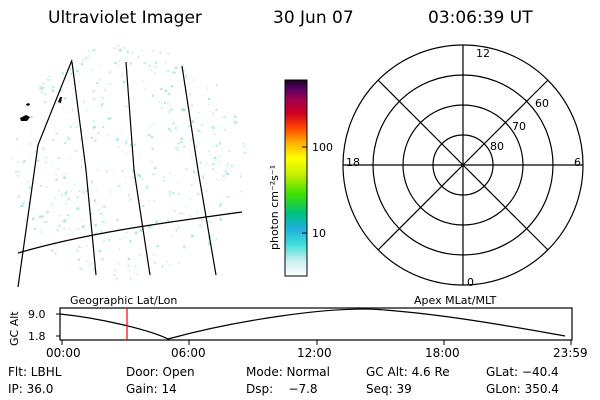  I want to click on altitude-curve, so click(312, 324).